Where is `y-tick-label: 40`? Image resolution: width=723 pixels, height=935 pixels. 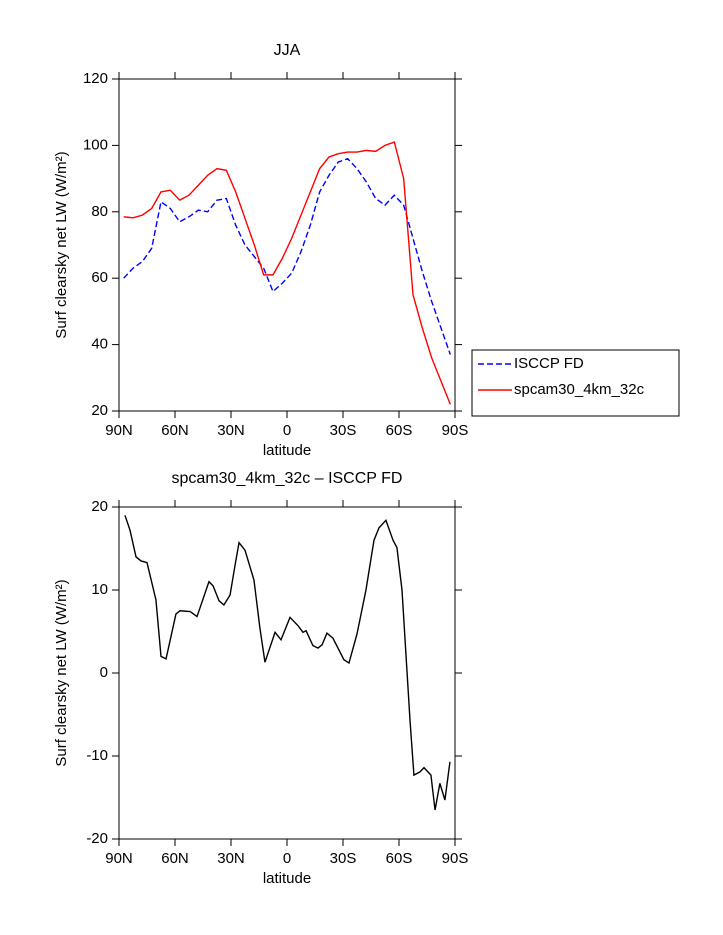
y-tick-label: 40 is located at coordinates (99, 344).